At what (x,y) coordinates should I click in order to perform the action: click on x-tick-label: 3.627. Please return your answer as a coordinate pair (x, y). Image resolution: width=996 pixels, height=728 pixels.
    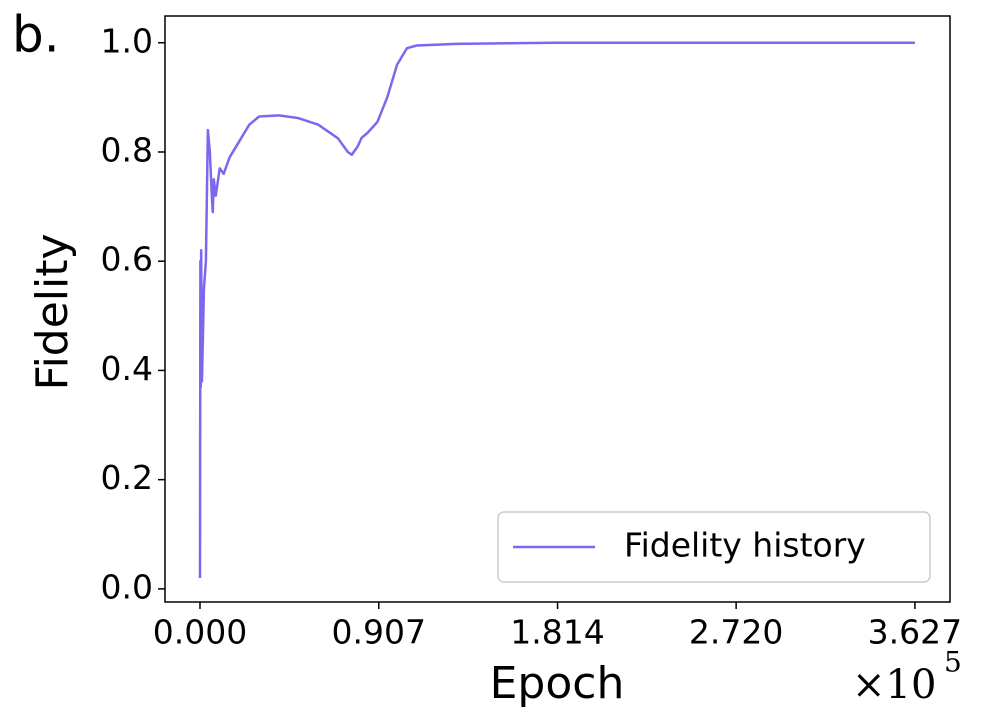
    Looking at the image, I should click on (915, 632).